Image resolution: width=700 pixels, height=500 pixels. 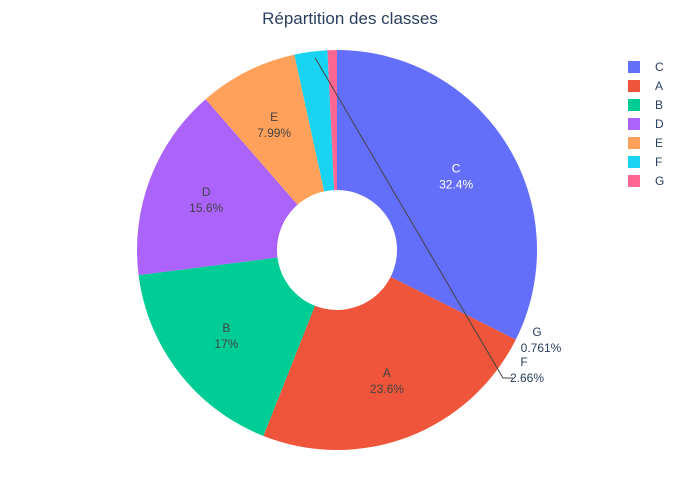 I want to click on slice-category-label-g: G, so click(x=536, y=332).